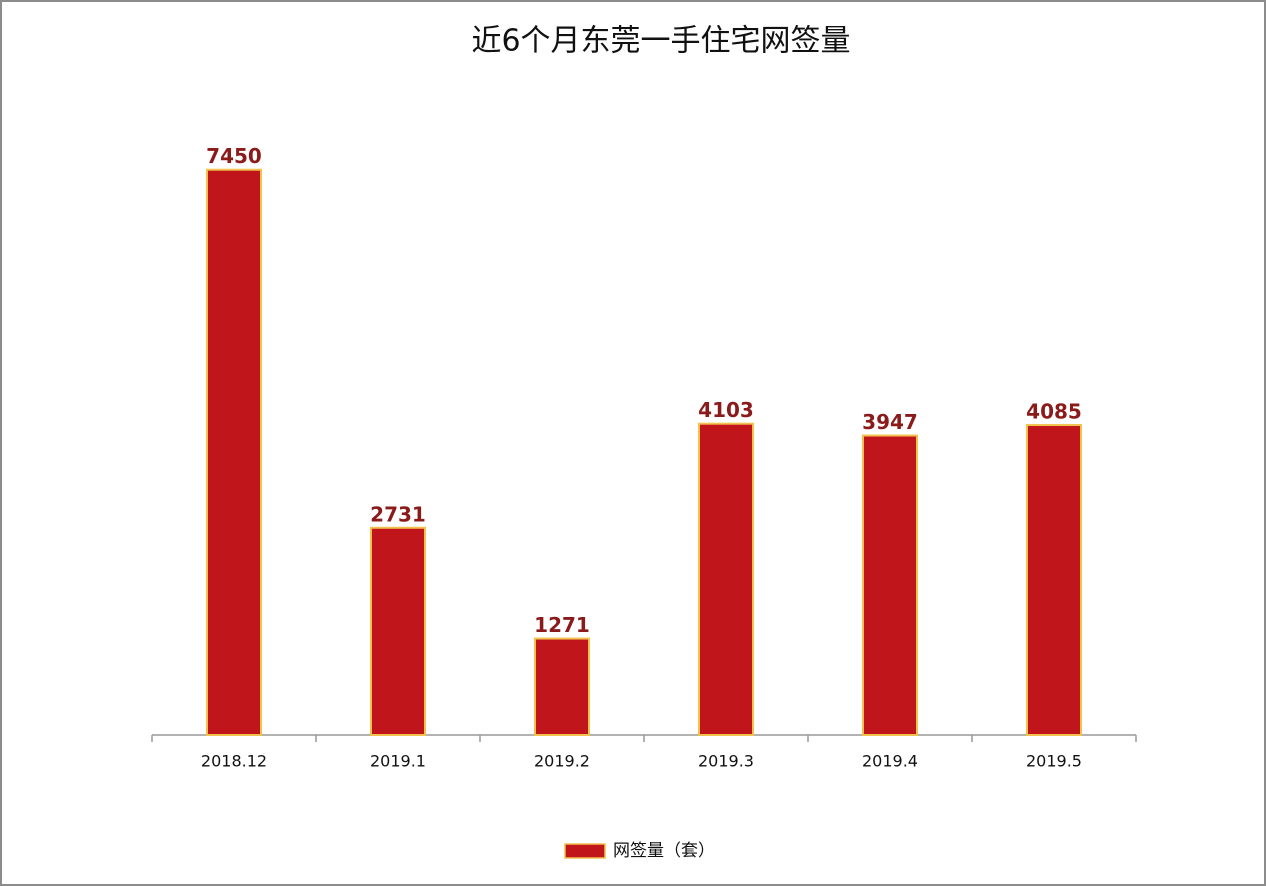  What do you see at coordinates (726, 410) in the screenshot?
I see `data-label: 4103` at bounding box center [726, 410].